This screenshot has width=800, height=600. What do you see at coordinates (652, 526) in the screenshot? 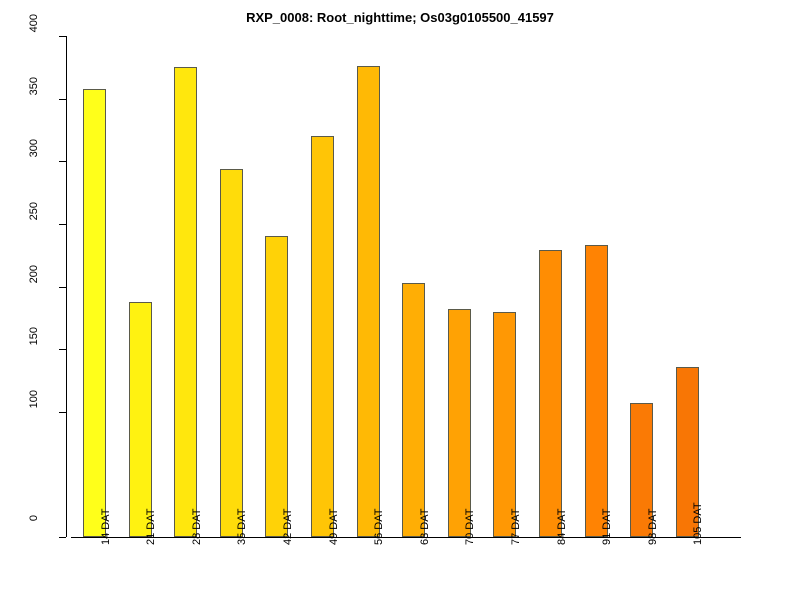
I see `x-axis-tick-label-text: 98 DAT` at bounding box center [652, 526].